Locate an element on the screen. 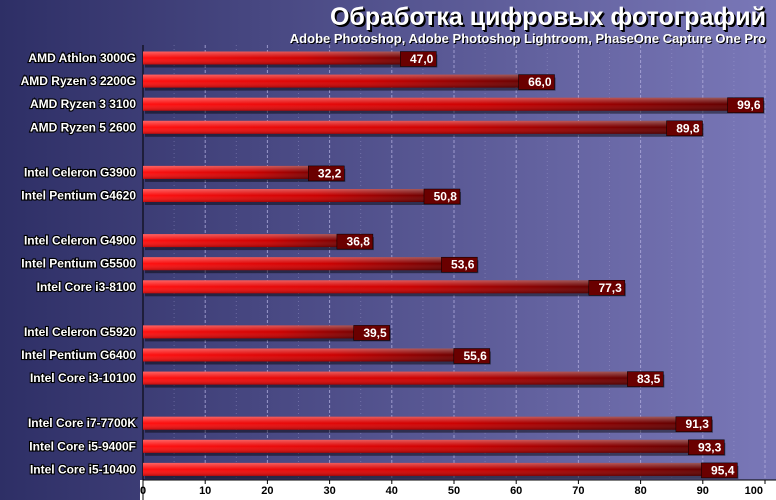  category-label: Intel Core i3-8100 is located at coordinates (87, 287).